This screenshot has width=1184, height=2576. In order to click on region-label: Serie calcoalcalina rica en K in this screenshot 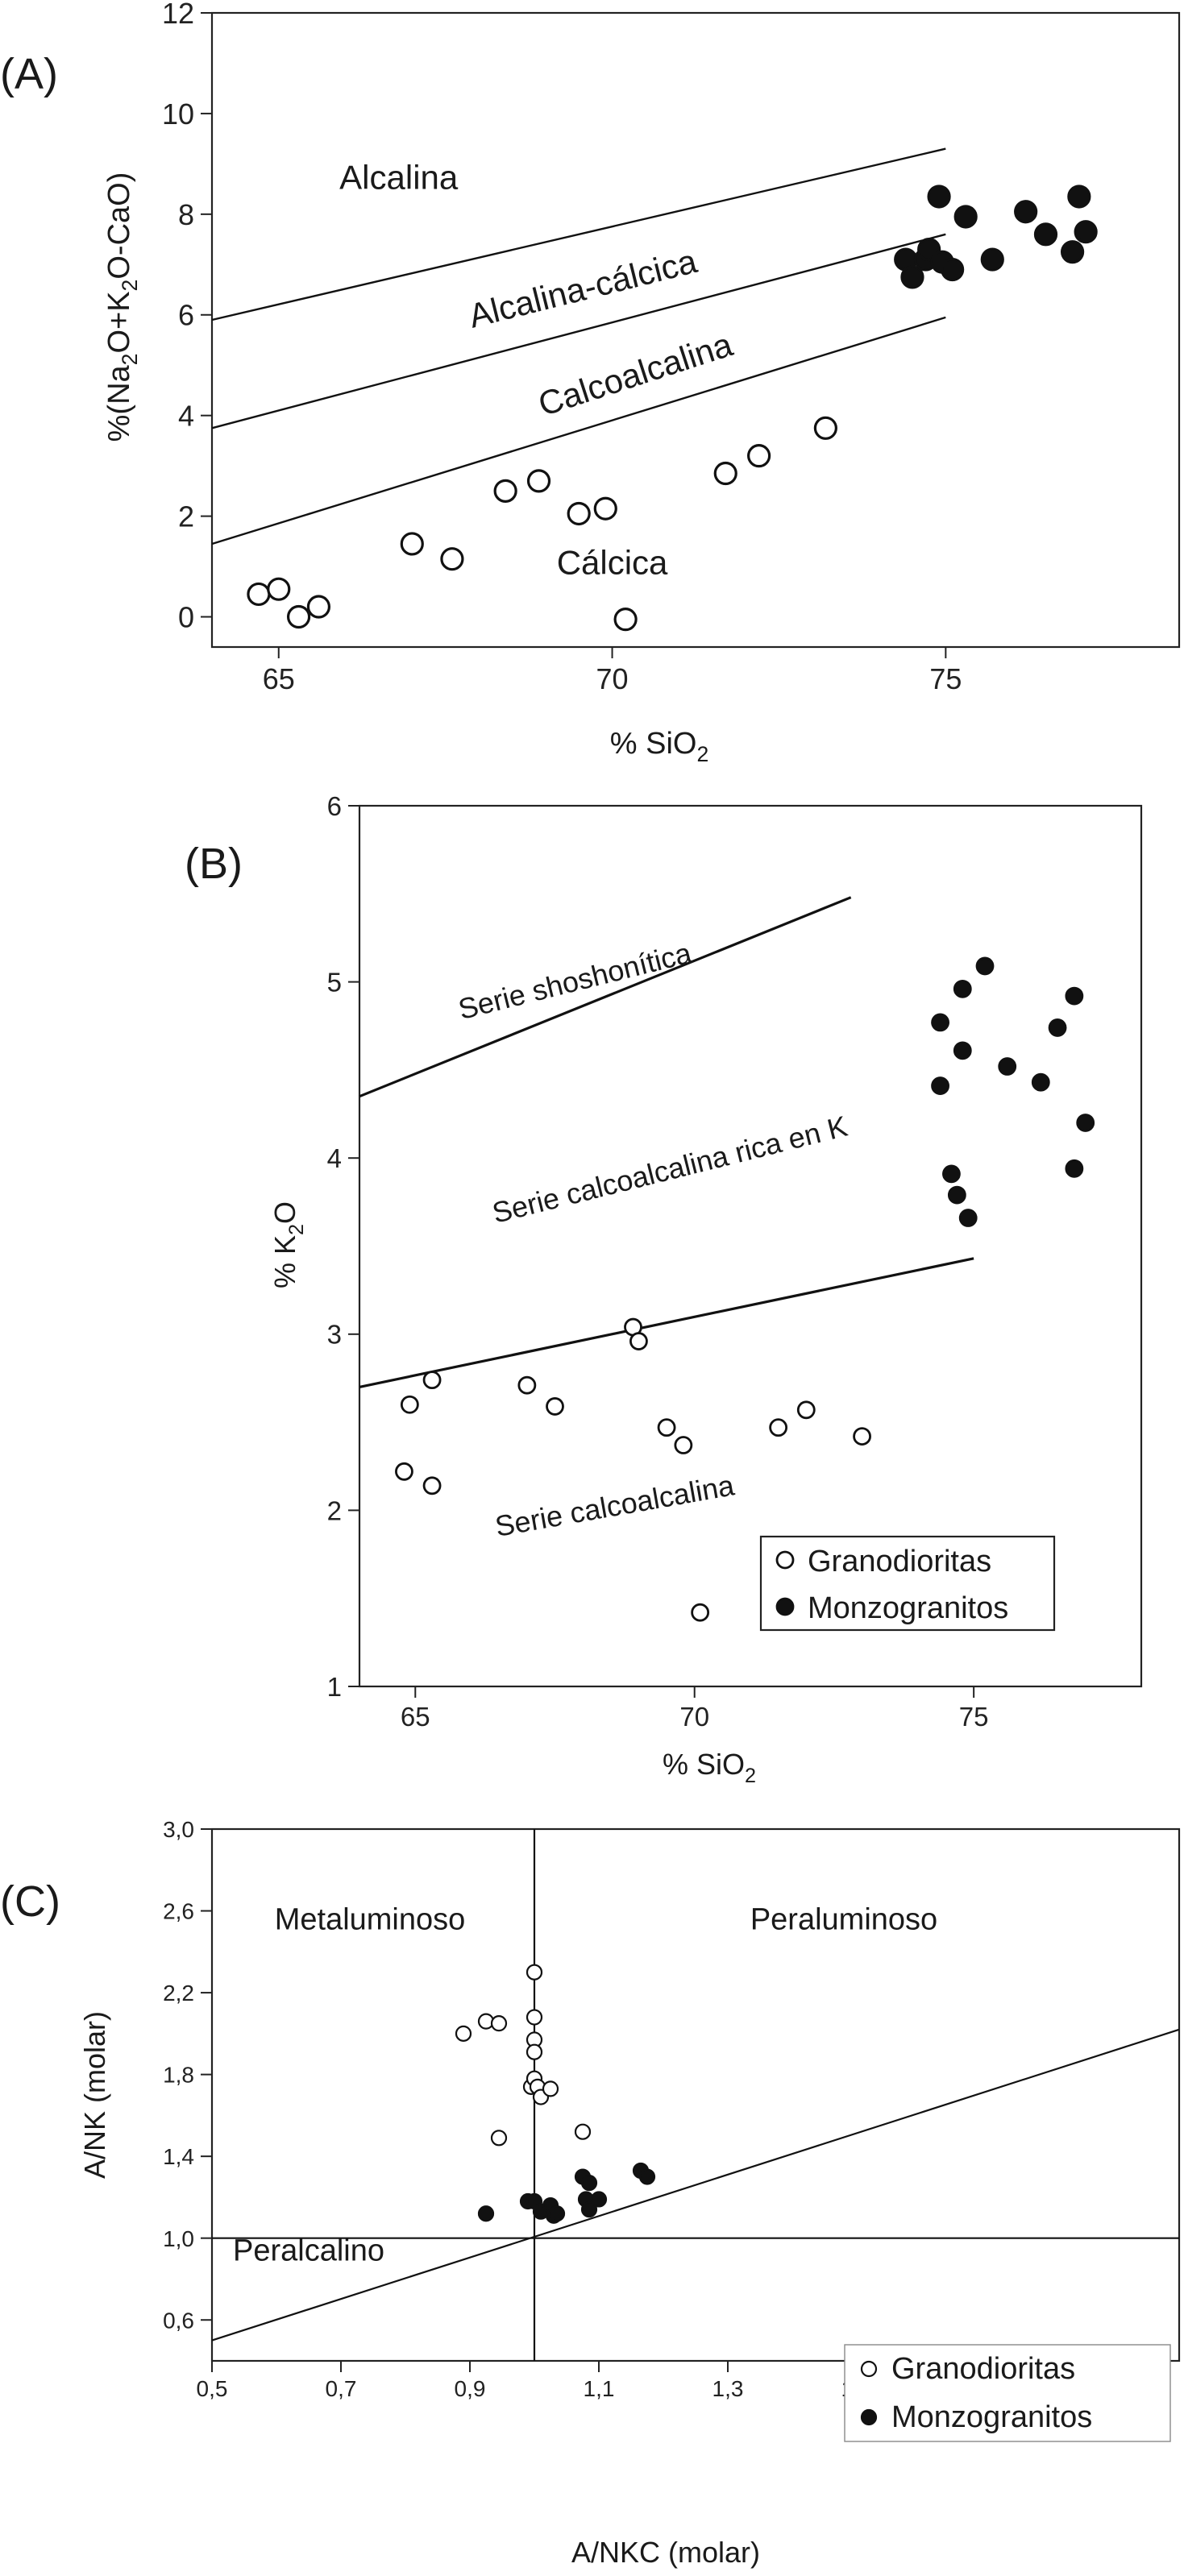, I will do `click(670, 1170)`.